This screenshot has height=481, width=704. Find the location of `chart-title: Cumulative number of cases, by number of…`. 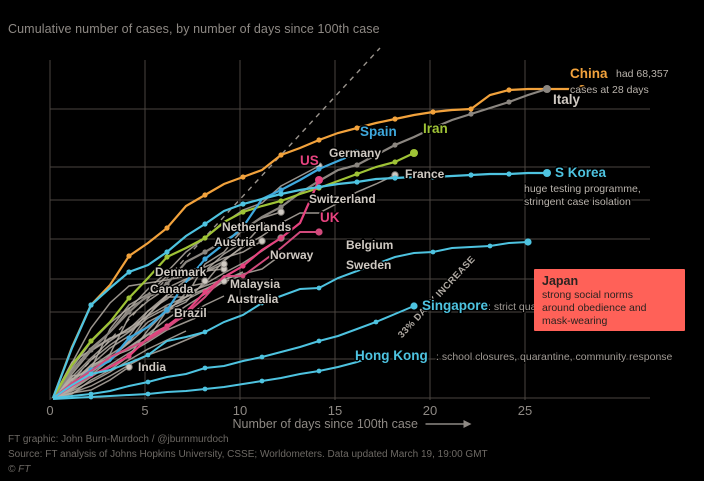

chart-title: Cumulative number of cases, by number of… is located at coordinates (194, 29).